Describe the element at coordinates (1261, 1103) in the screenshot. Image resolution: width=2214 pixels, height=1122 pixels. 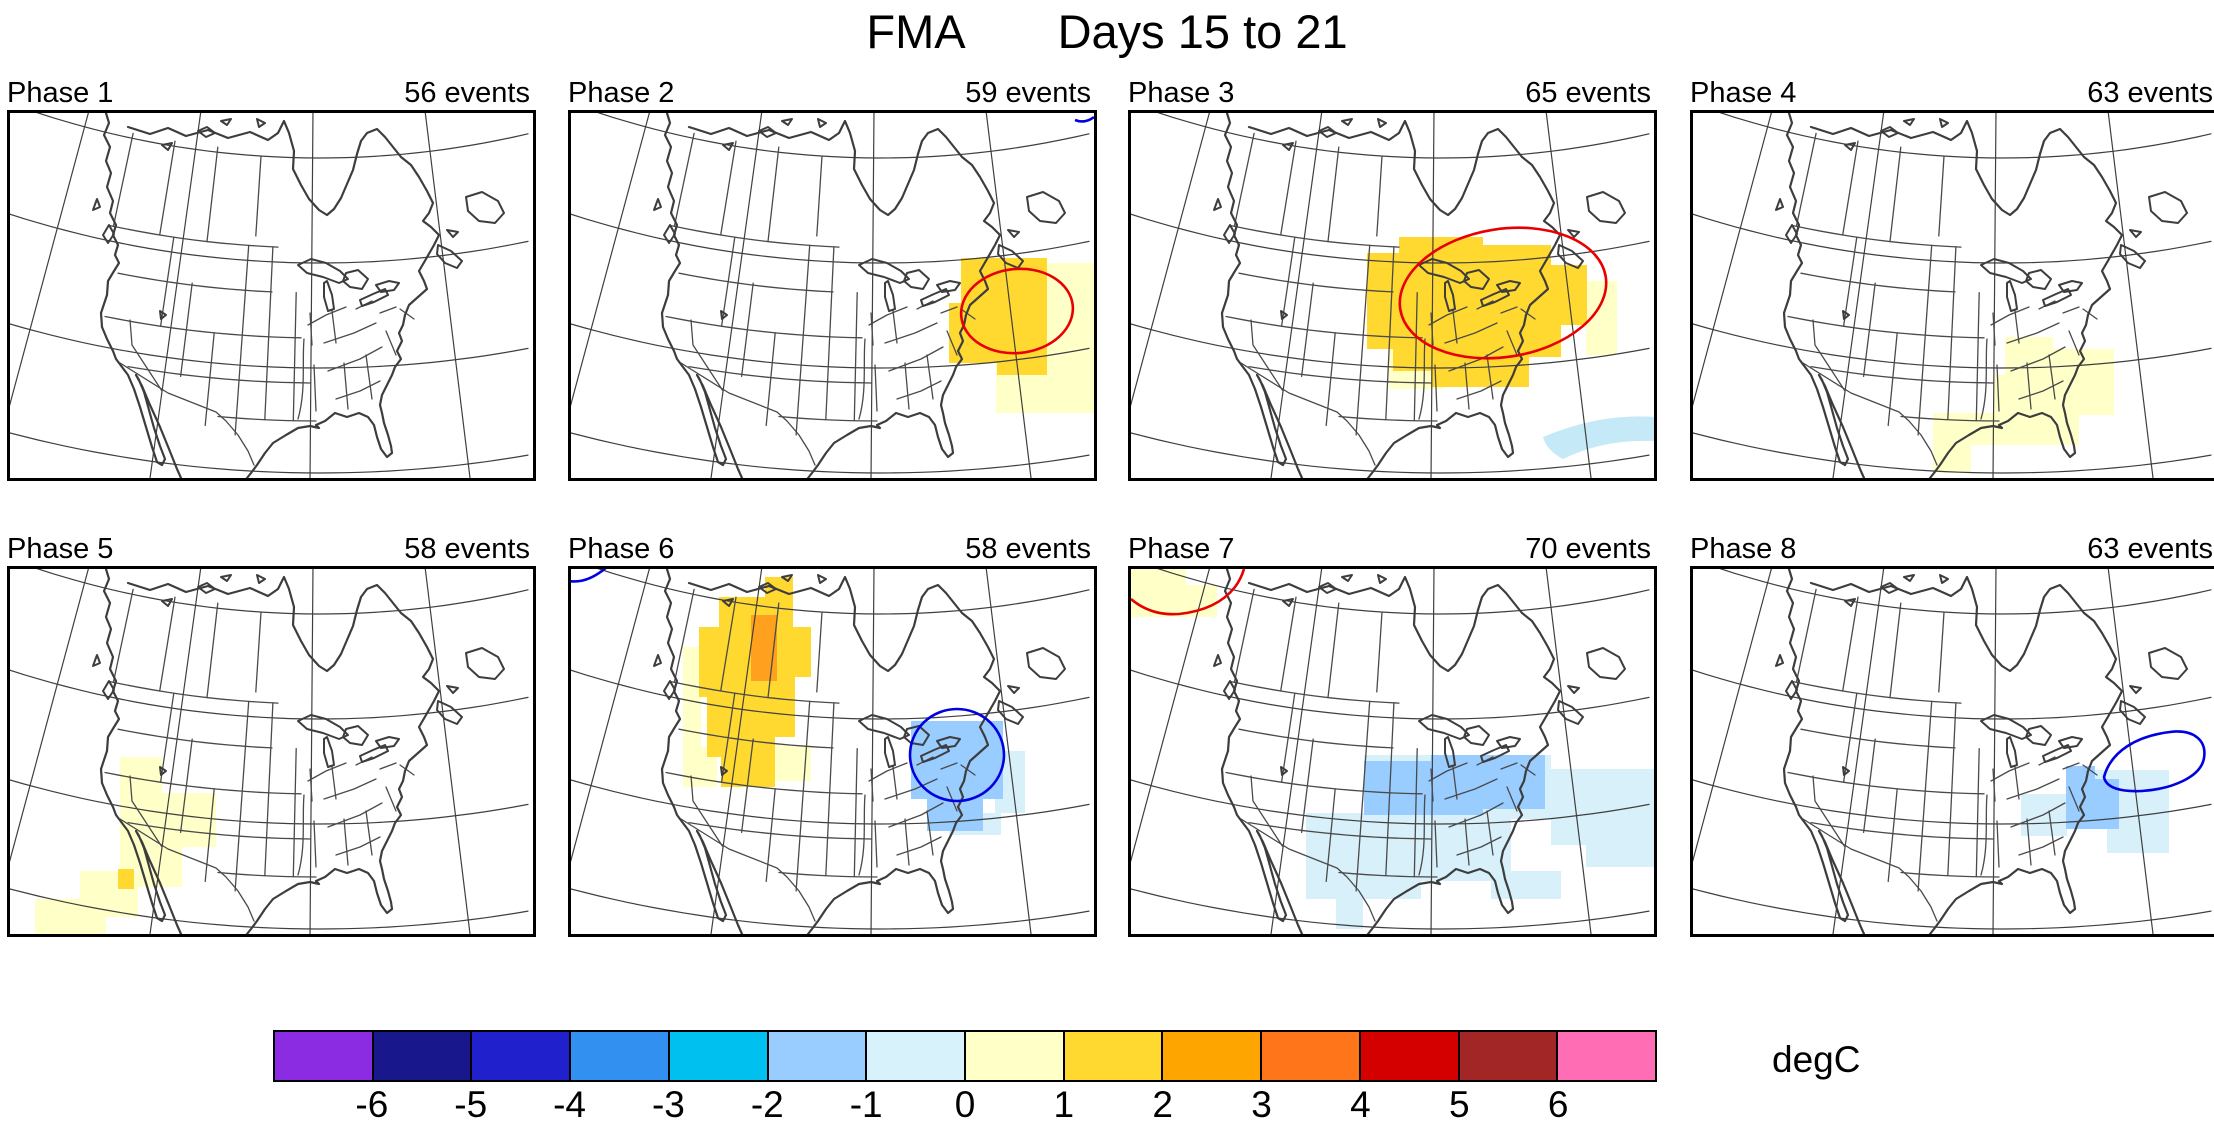
I see `colorbar-tick-label: 3` at that location.